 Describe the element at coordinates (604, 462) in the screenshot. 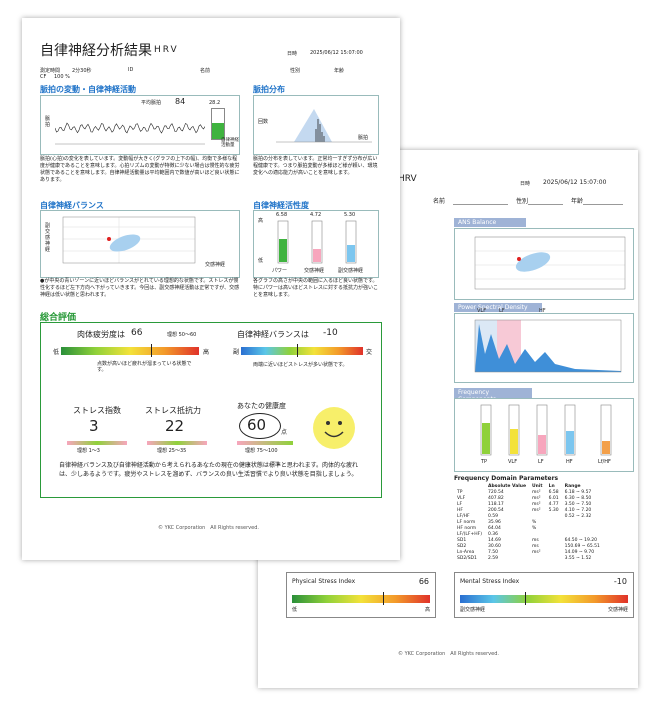

I see `fc-label: Lf/HF` at that location.